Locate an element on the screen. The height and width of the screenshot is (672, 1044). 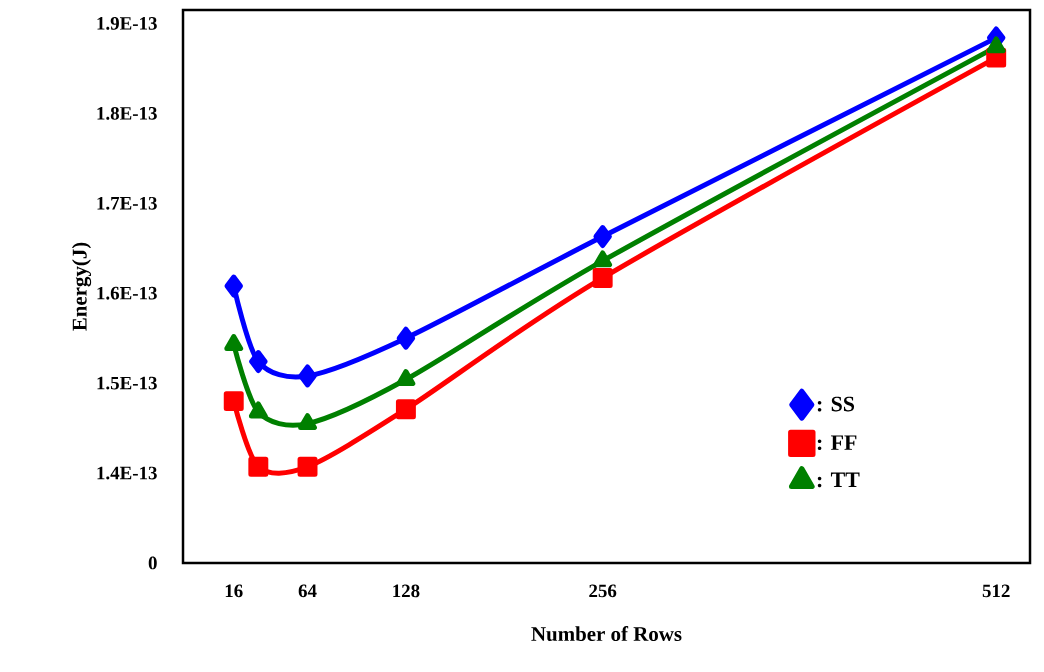
y-tick-label: 0 is located at coordinates (152, 563).